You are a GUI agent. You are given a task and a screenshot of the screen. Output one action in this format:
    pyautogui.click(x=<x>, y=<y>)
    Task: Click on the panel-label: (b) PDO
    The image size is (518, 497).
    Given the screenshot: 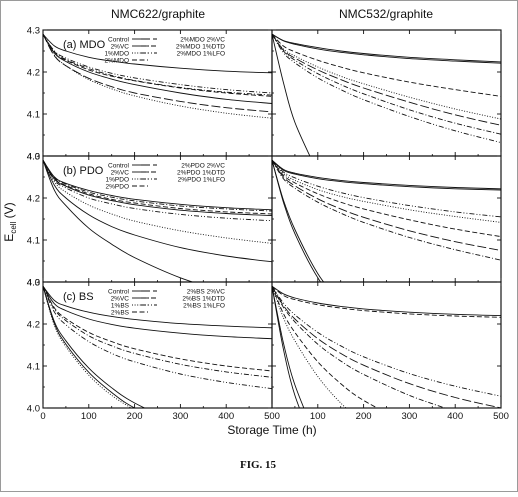 What is the action you would take?
    pyautogui.click(x=83, y=171)
    